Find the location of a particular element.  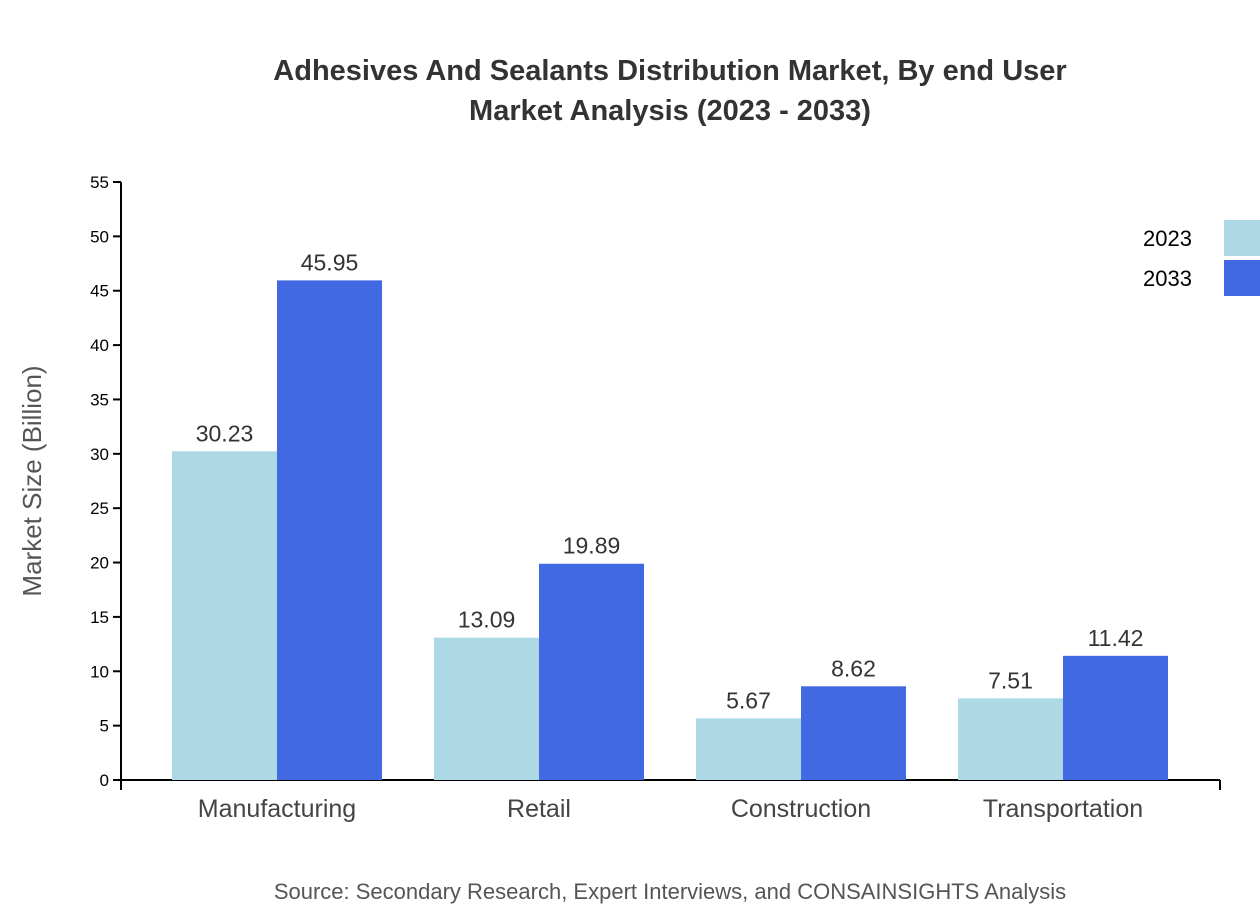

x-tick-label: Construction is located at coordinates (801, 809).